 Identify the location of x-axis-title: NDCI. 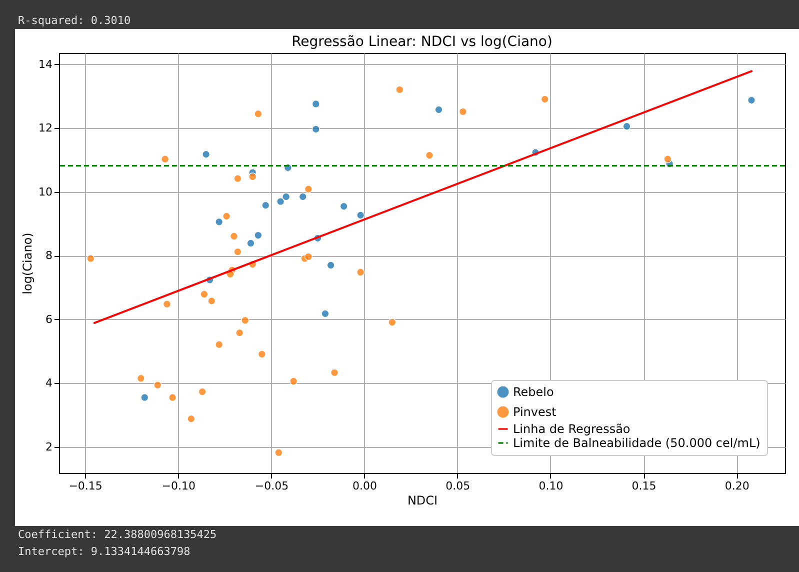
(422, 501).